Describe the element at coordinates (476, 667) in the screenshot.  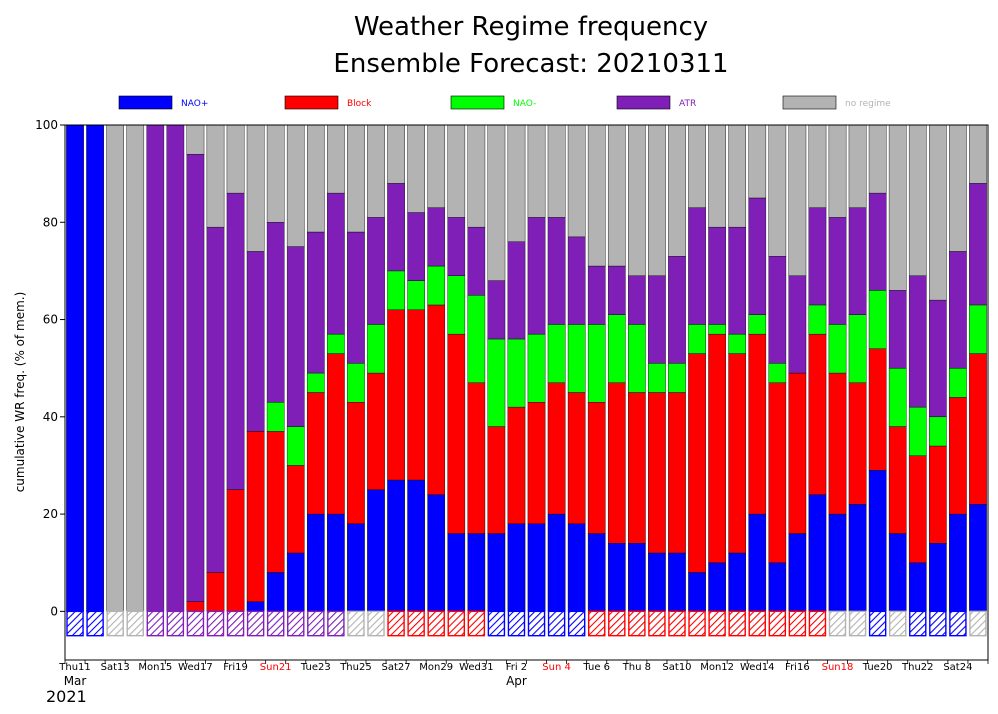
I see `x-tick-label: Wed31` at that location.